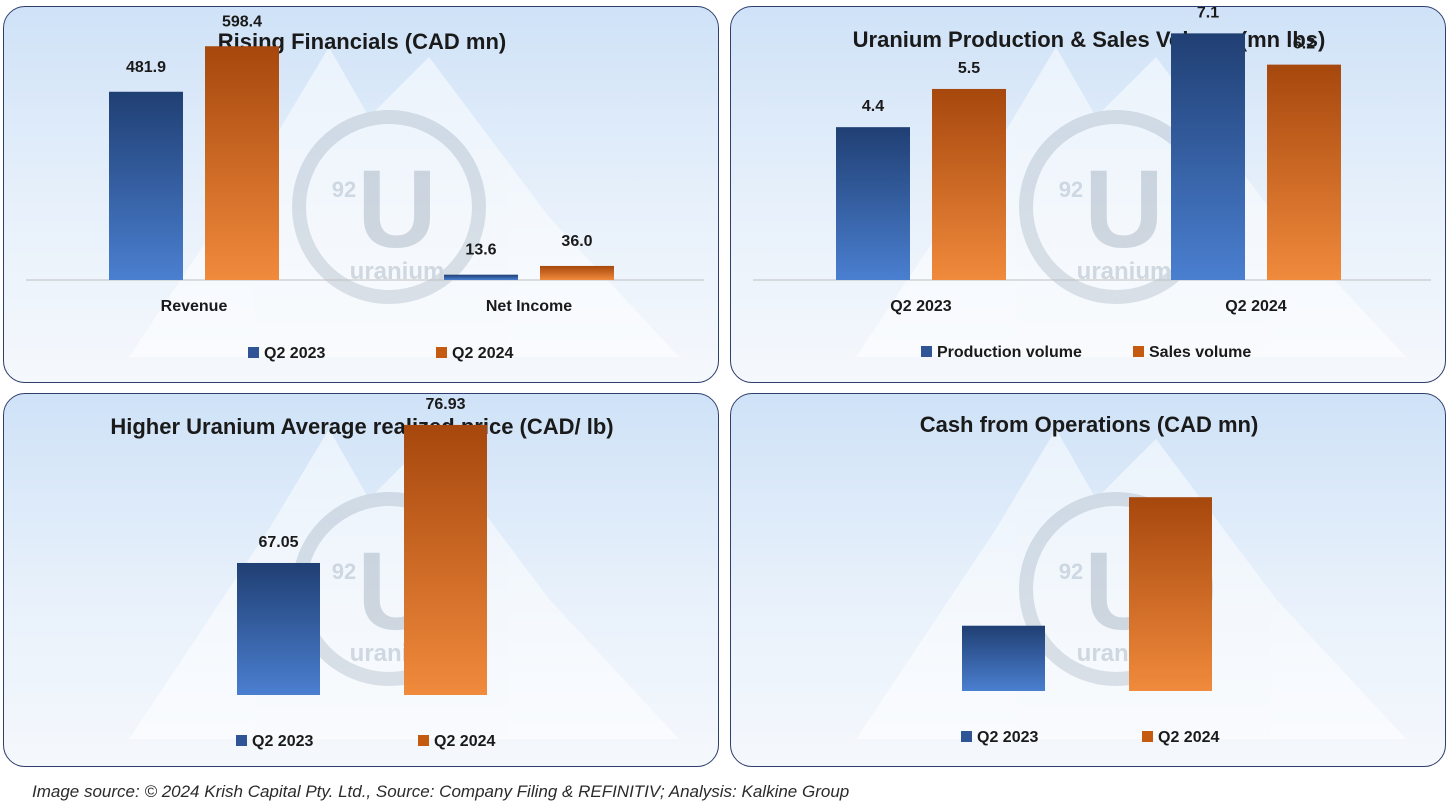 Image resolution: width=1449 pixels, height=805 pixels. What do you see at coordinates (146, 67) in the screenshot?
I see `data-label: 481.9` at bounding box center [146, 67].